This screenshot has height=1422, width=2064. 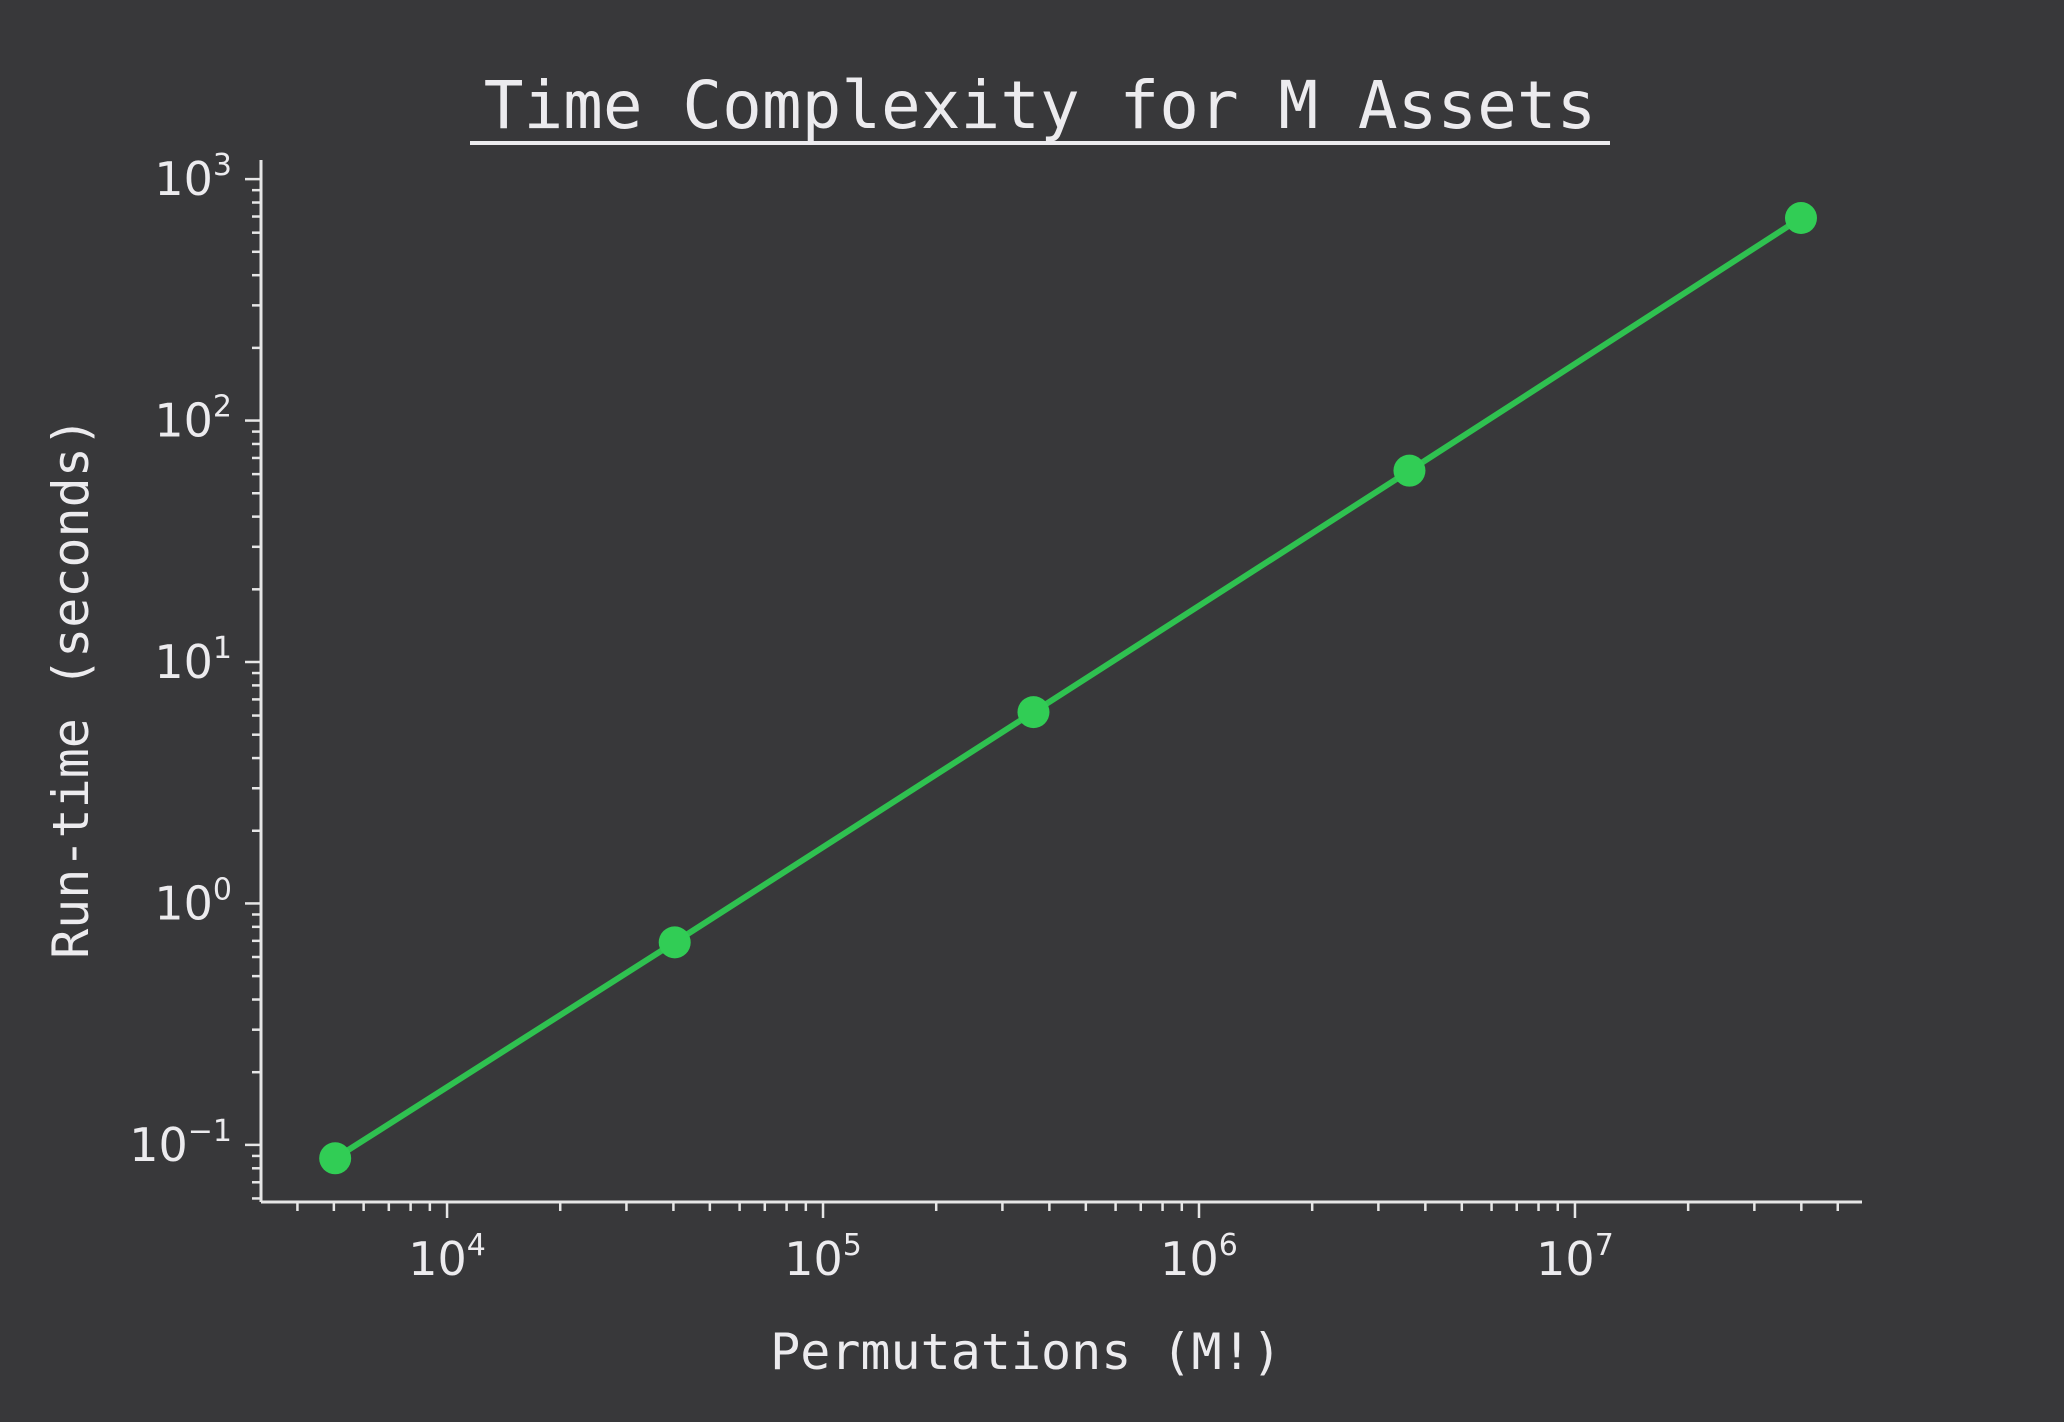 I want to click on y-tick-label: 10³, so click(x=193, y=177).